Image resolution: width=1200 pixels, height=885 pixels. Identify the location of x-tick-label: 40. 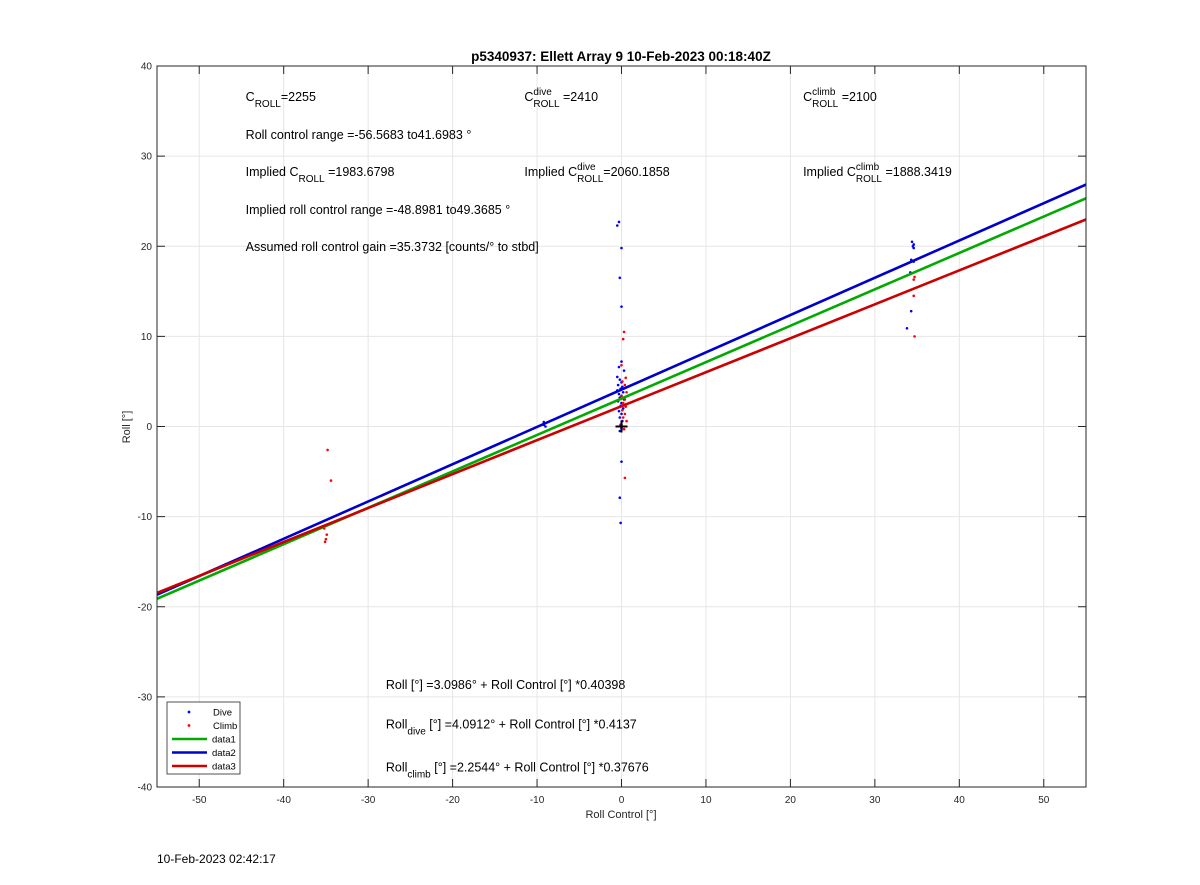
(960, 800).